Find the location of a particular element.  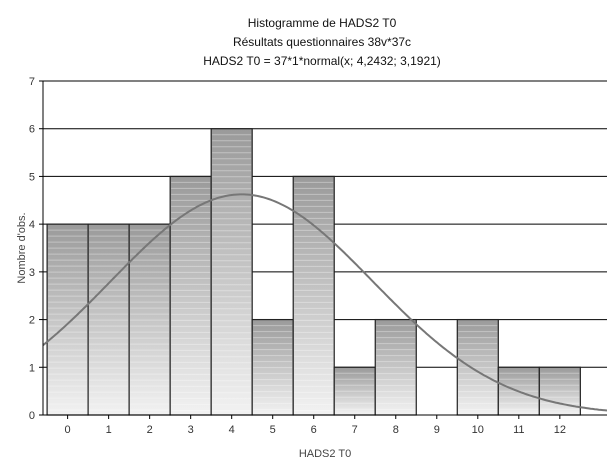

x-tick-label: 10 is located at coordinates (478, 430).